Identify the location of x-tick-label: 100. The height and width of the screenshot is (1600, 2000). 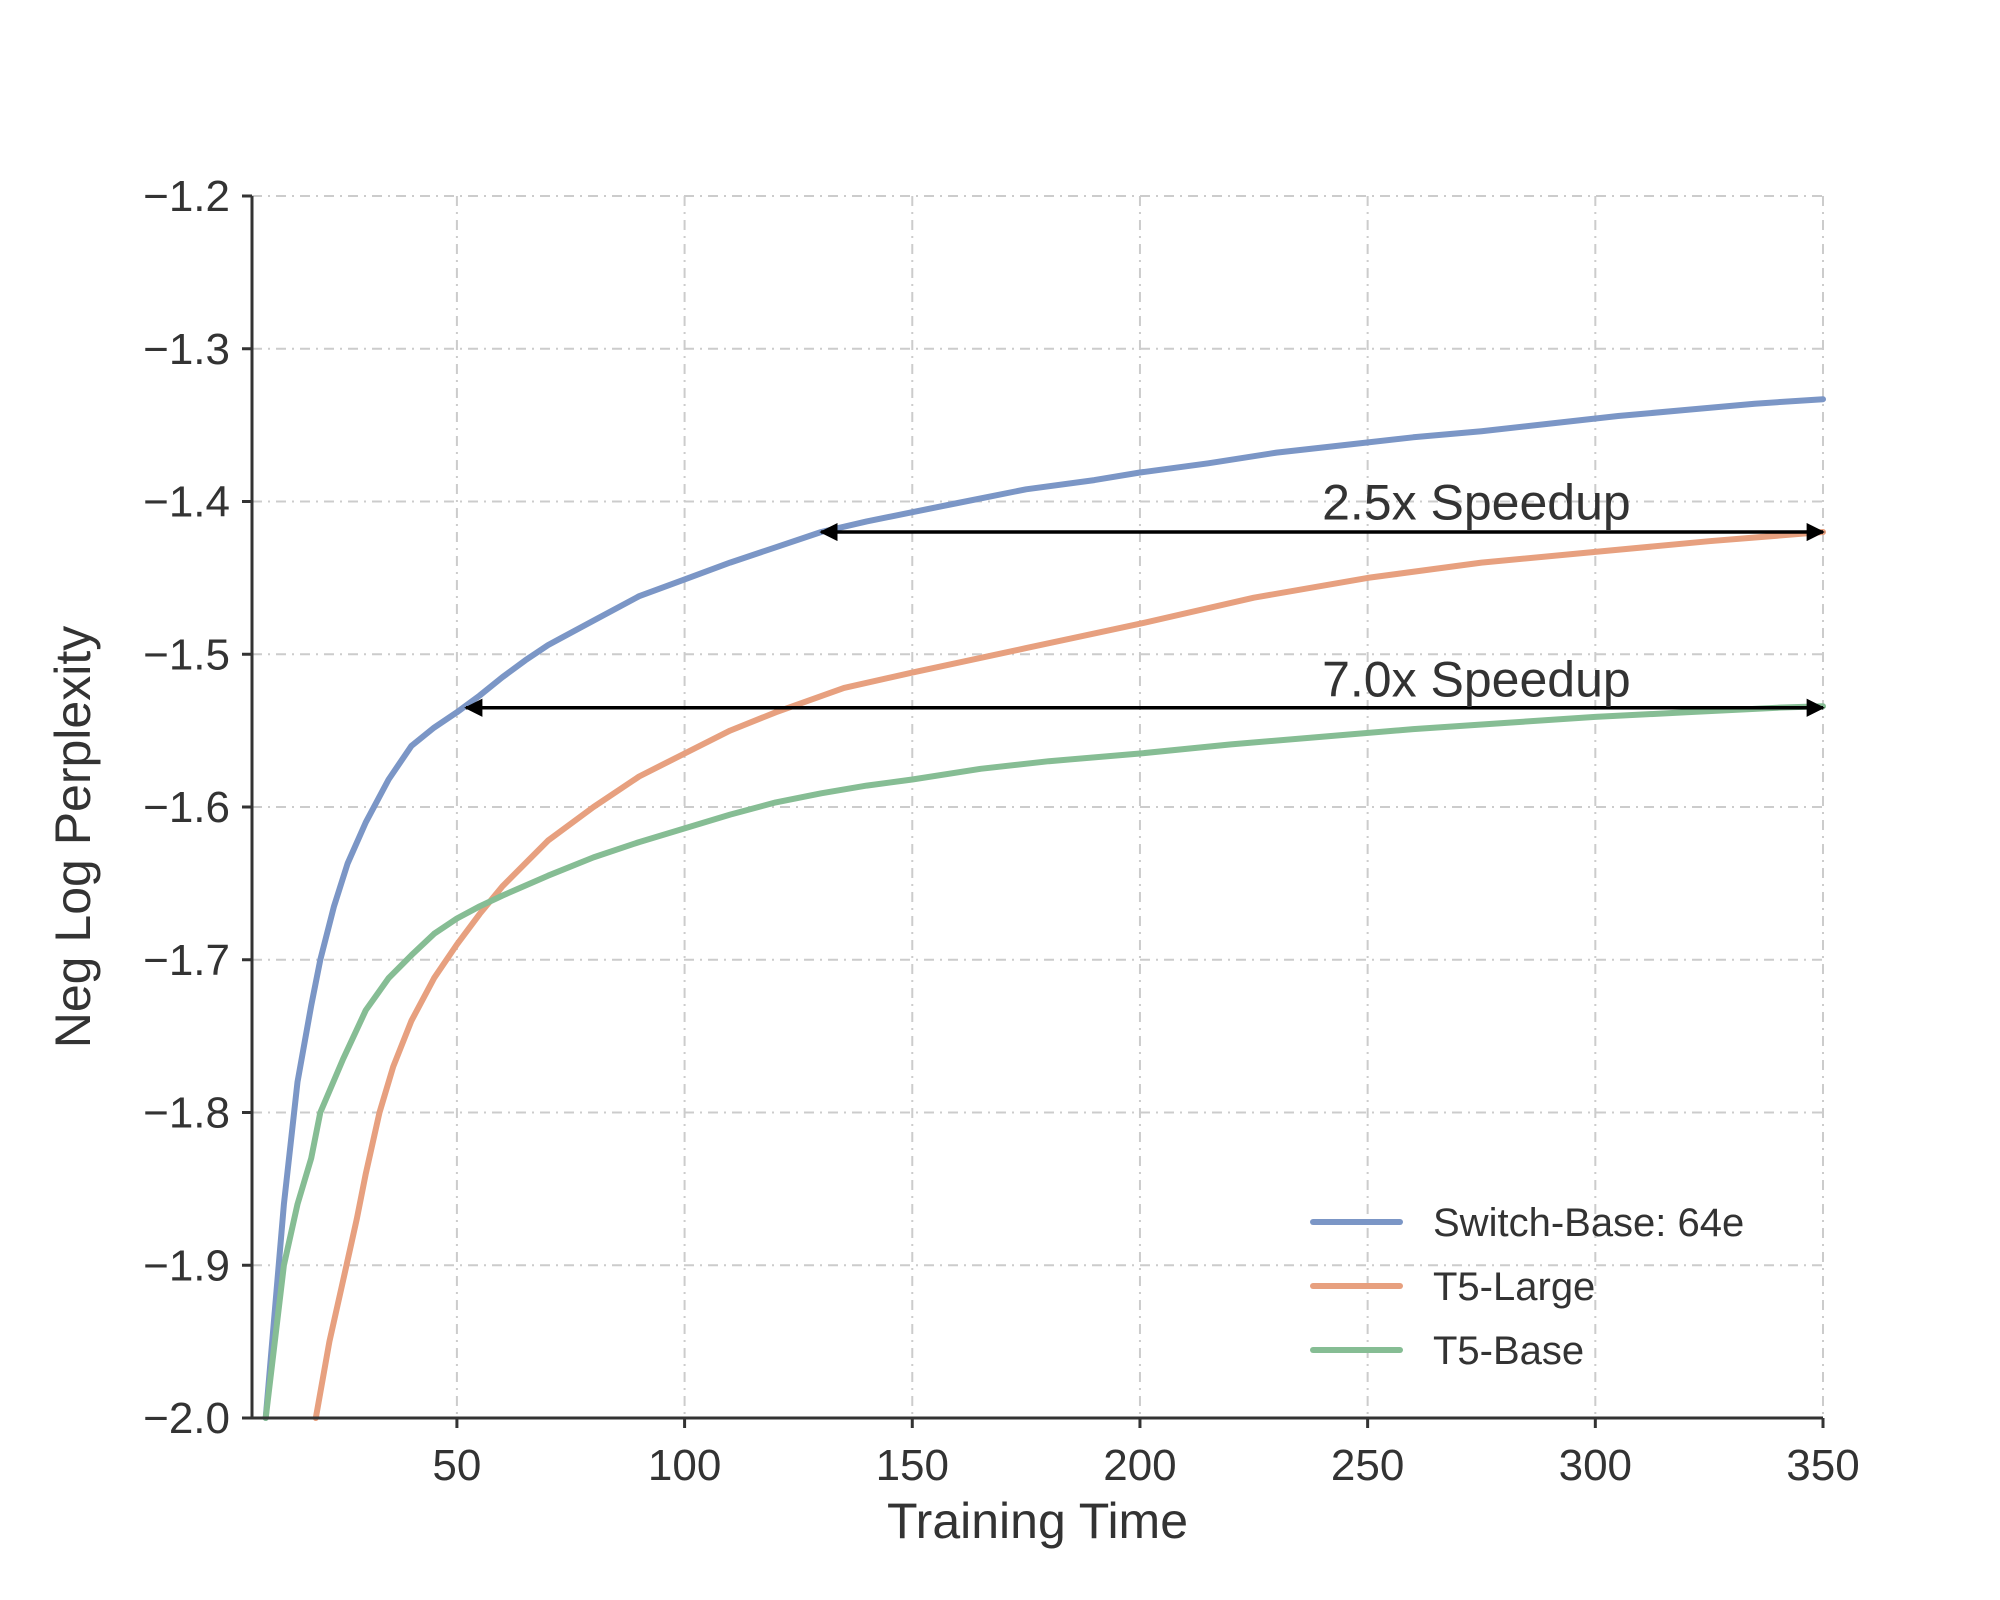
(684, 1465).